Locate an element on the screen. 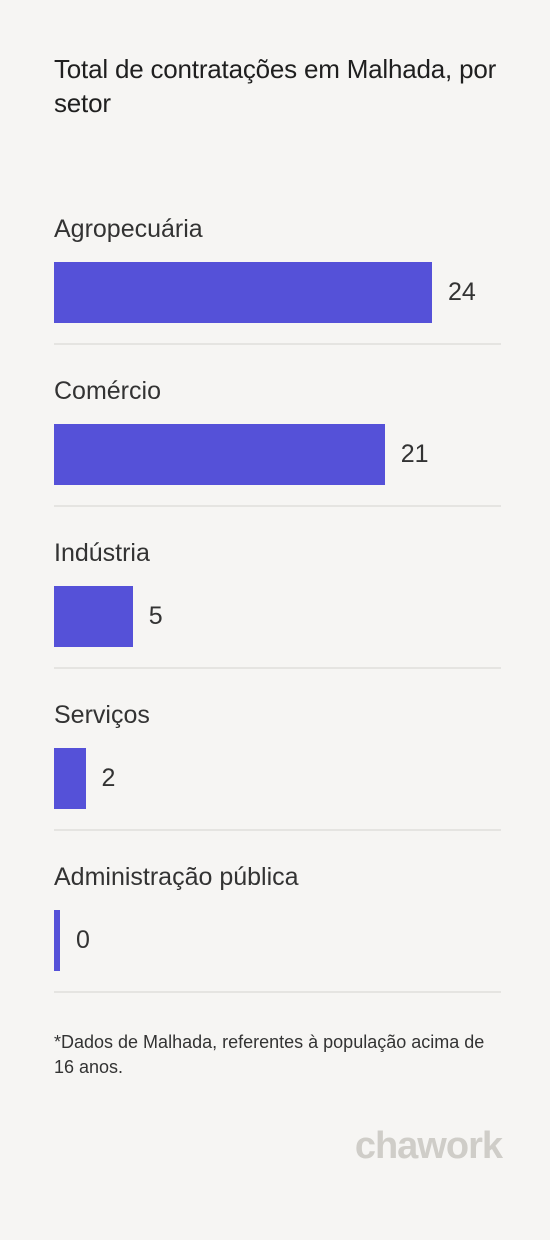 This screenshot has height=1240, width=550. value-label: 2 is located at coordinates (108, 778).